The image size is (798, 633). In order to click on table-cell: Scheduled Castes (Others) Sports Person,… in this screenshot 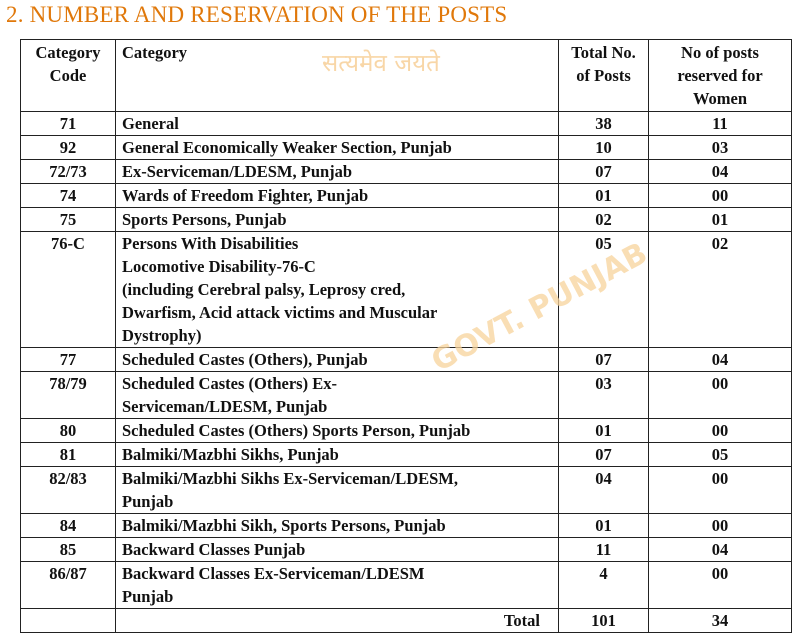, I will do `click(337, 430)`.